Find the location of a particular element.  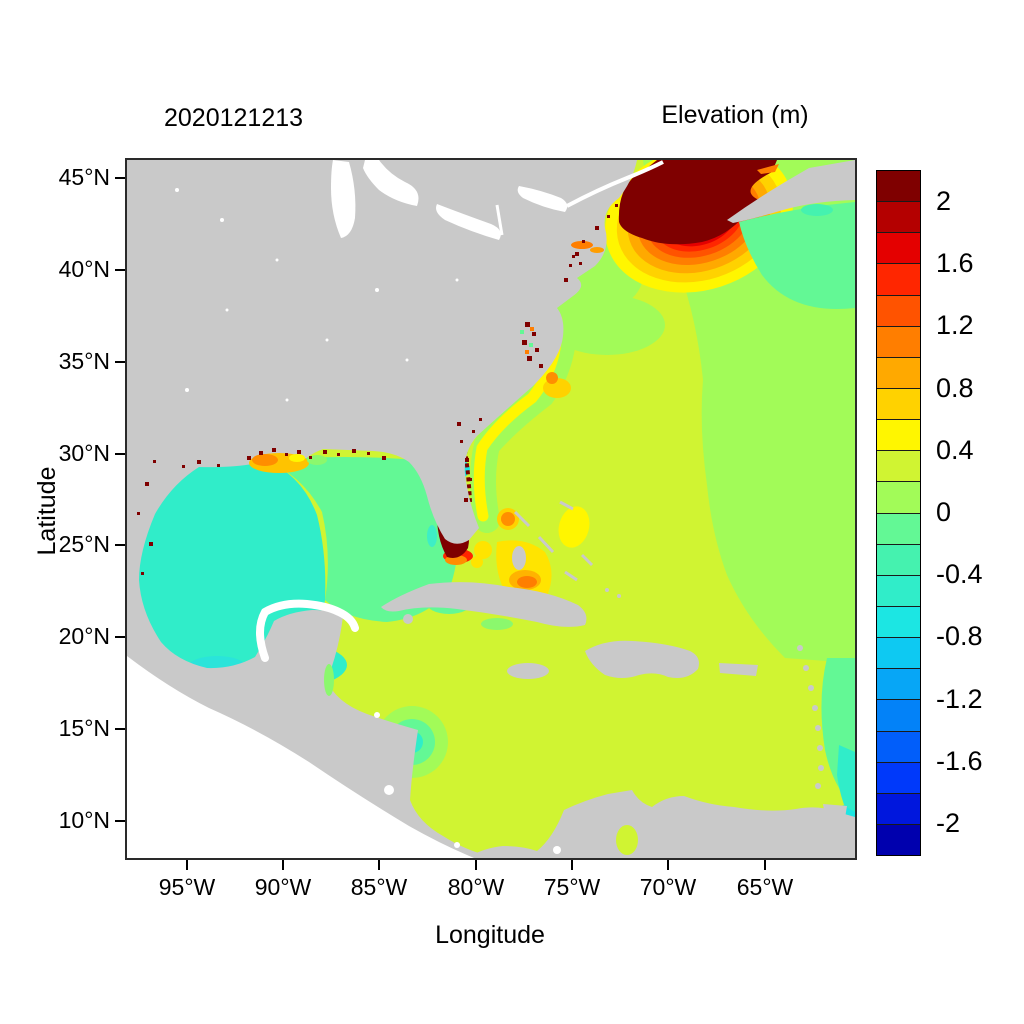

x-axis-label: Longitude is located at coordinates (490, 935).